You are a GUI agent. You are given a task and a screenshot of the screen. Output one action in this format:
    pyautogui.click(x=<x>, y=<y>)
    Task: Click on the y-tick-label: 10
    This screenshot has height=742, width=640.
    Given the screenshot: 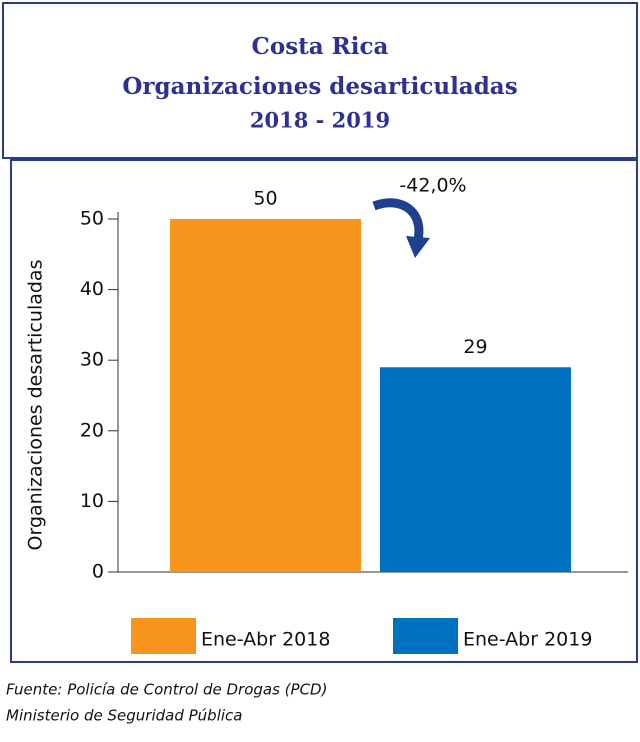 What is the action you would take?
    pyautogui.click(x=92, y=501)
    